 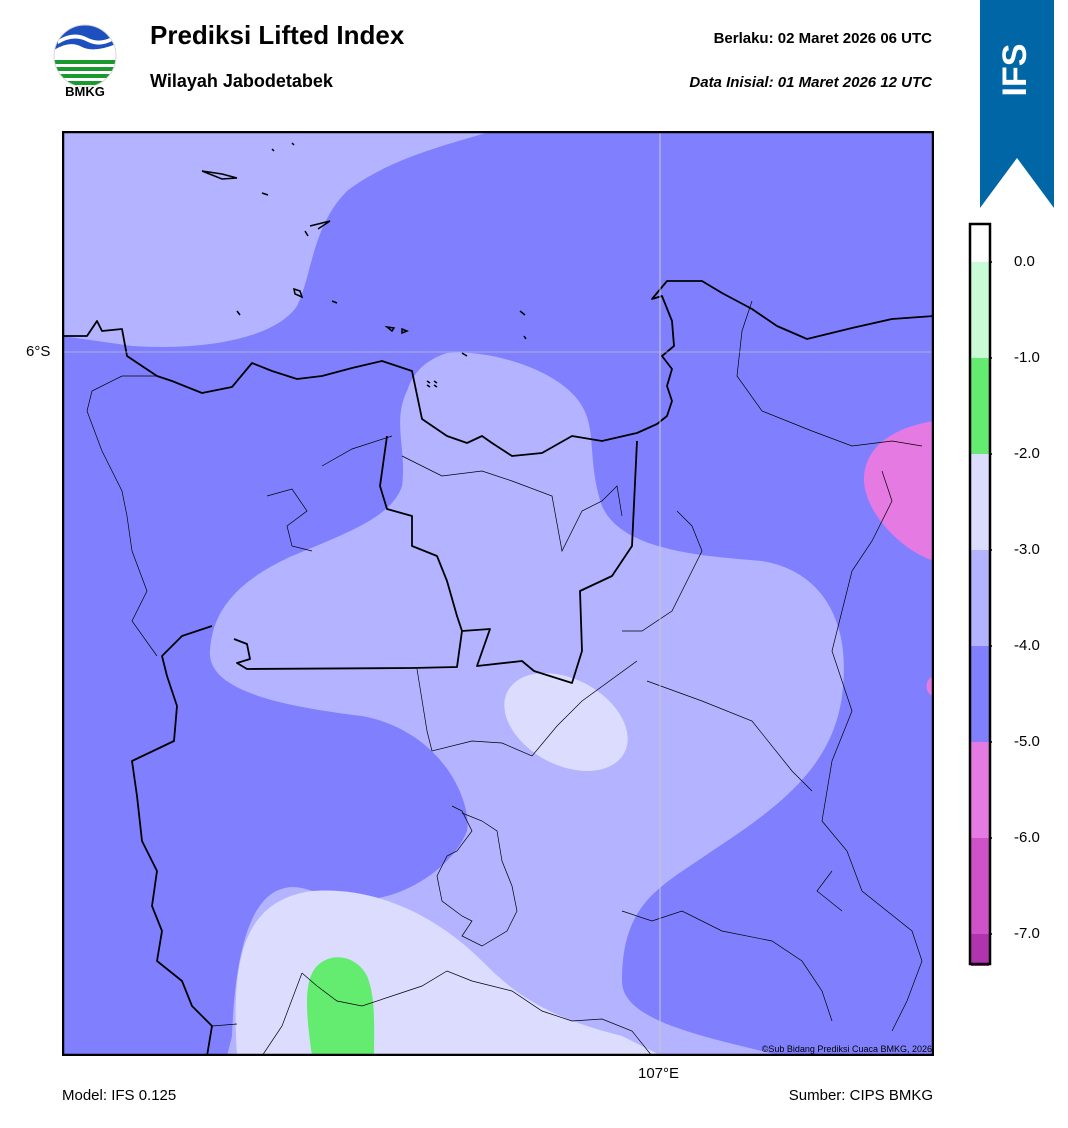 What do you see at coordinates (119, 1095) in the screenshot?
I see `model-label: Model: IFS 0.125` at bounding box center [119, 1095].